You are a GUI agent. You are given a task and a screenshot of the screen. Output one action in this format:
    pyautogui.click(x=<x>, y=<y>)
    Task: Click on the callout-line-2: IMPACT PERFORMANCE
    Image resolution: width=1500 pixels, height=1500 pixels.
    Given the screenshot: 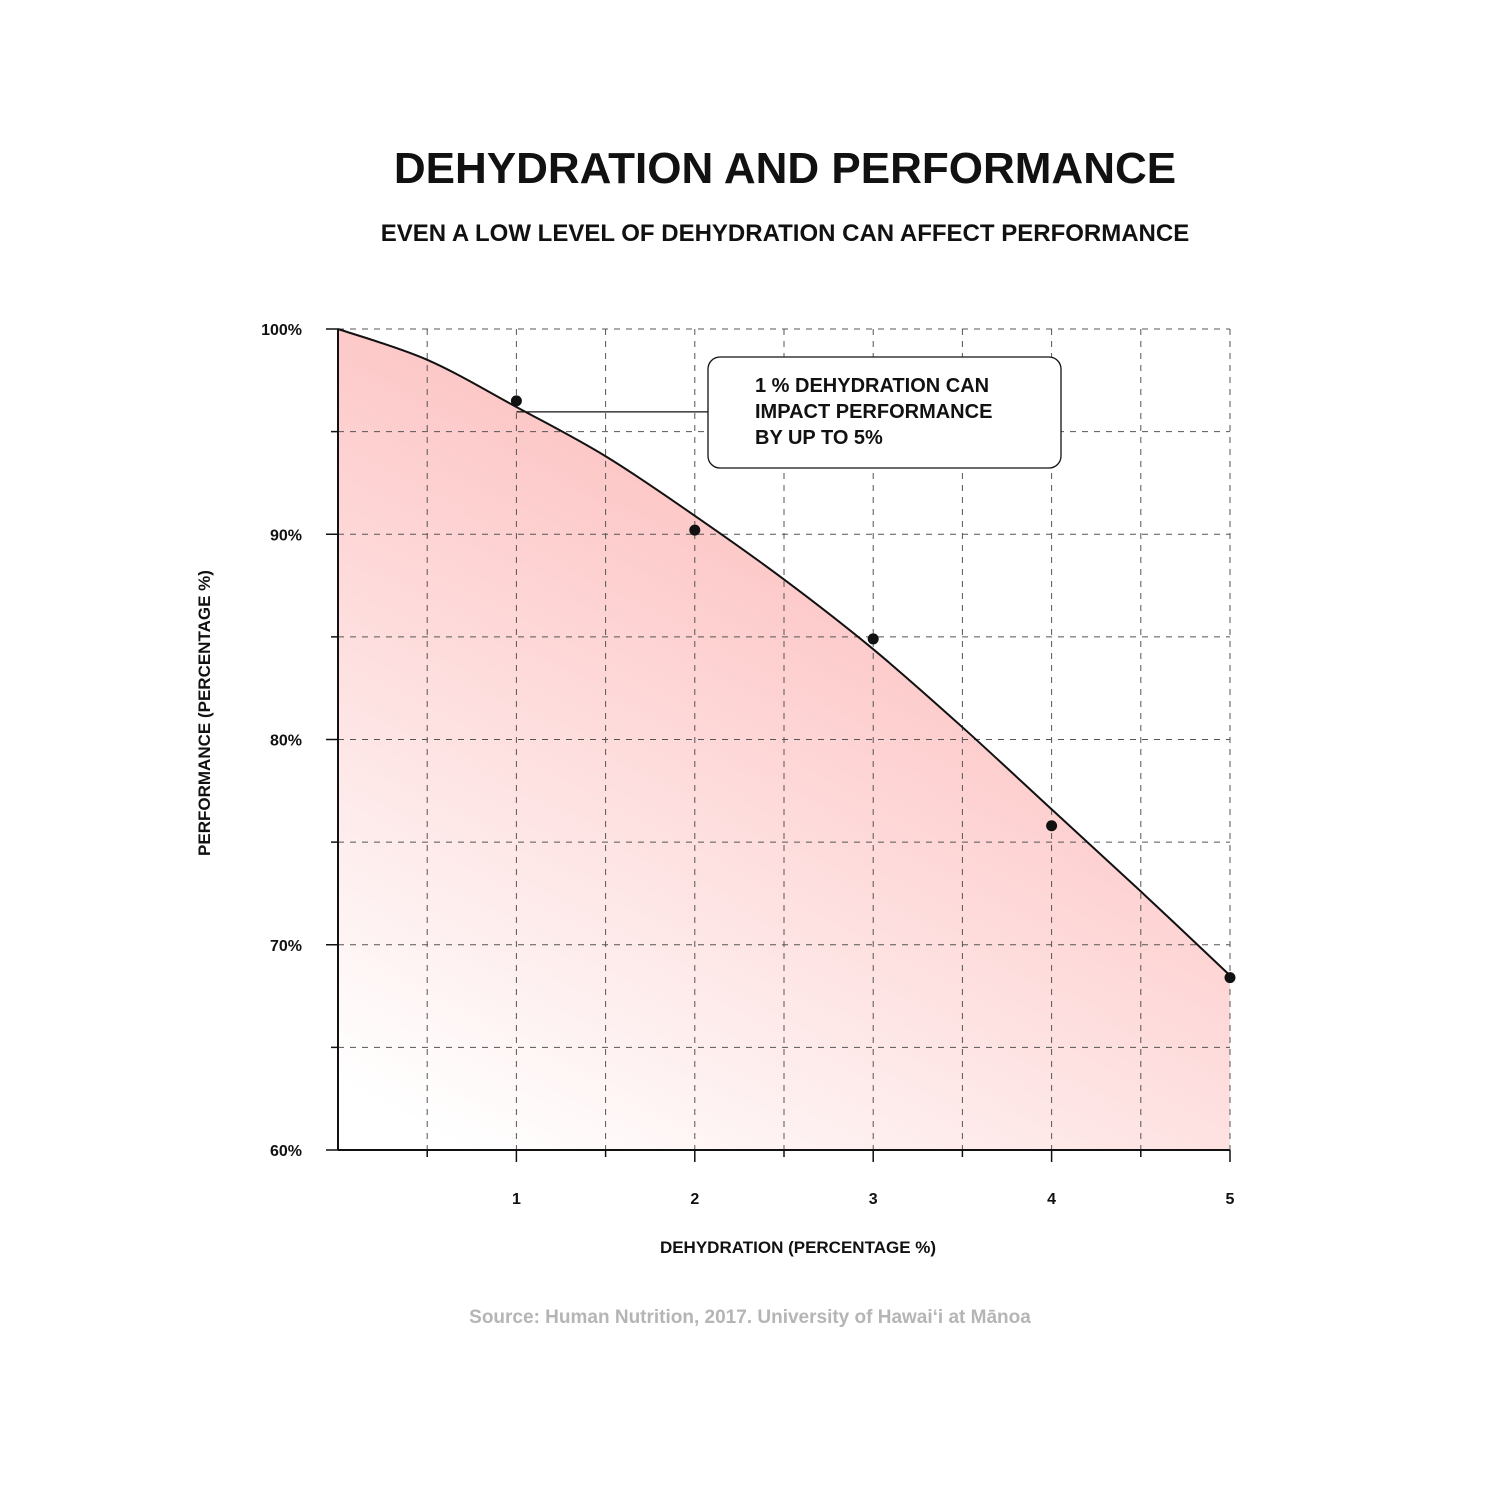 What is the action you would take?
    pyautogui.click(x=873, y=412)
    